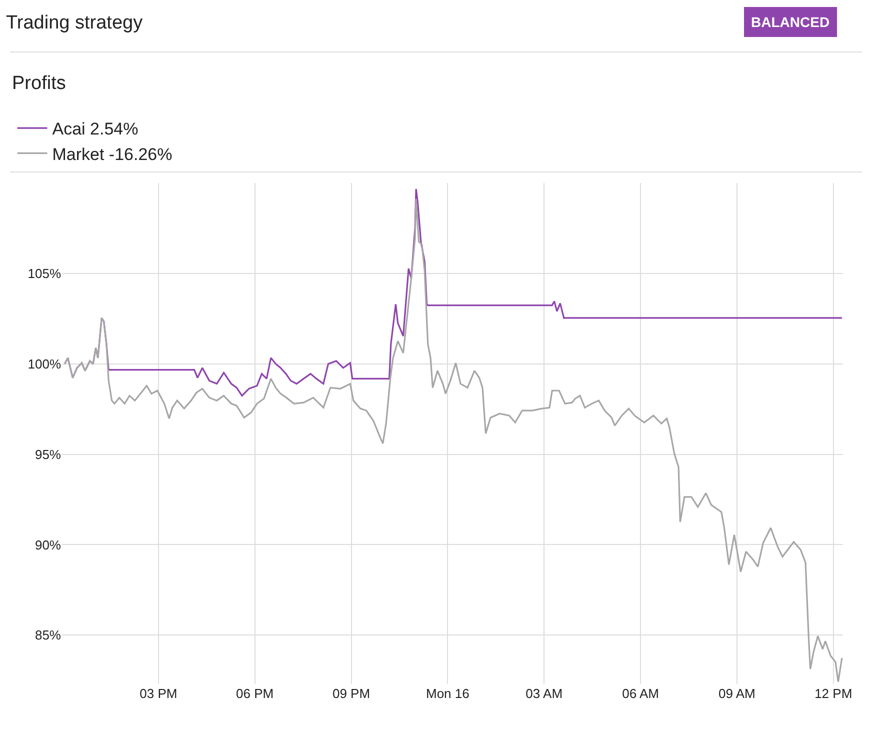  Describe the element at coordinates (48, 635) in the screenshot. I see `y-tick-label: 85%` at that location.